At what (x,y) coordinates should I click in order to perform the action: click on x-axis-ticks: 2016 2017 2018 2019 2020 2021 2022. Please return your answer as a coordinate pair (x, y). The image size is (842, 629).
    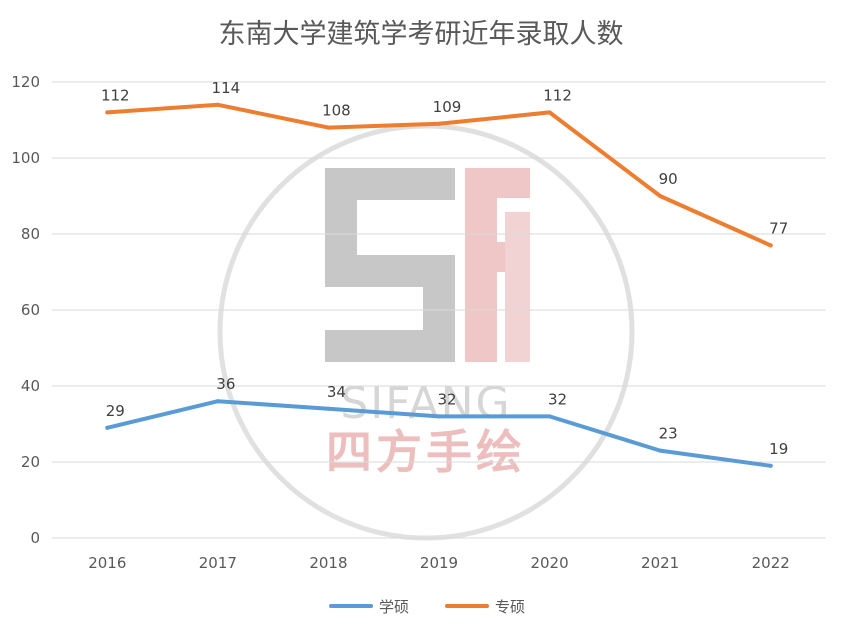
    Looking at the image, I should click on (439, 563).